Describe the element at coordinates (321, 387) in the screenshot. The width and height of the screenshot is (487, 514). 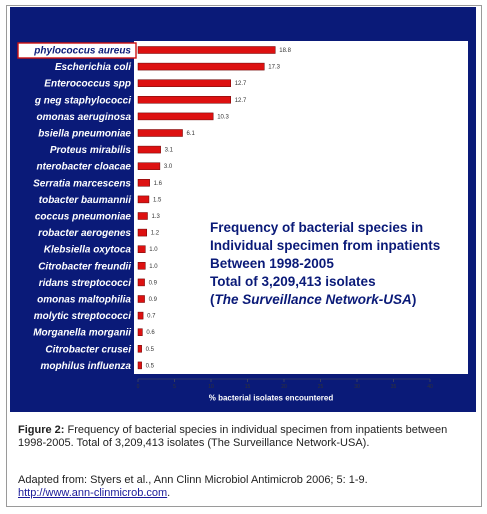
I see `x-tick-label-6: 25` at that location.